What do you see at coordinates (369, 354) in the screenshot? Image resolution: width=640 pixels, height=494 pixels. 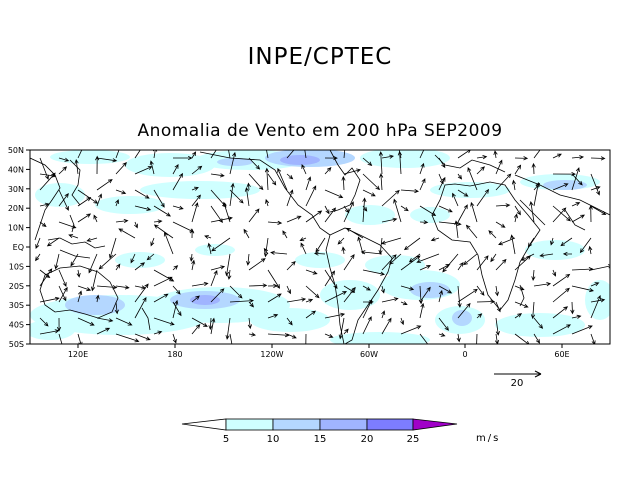 I see `lon-label: 60W` at bounding box center [369, 354].